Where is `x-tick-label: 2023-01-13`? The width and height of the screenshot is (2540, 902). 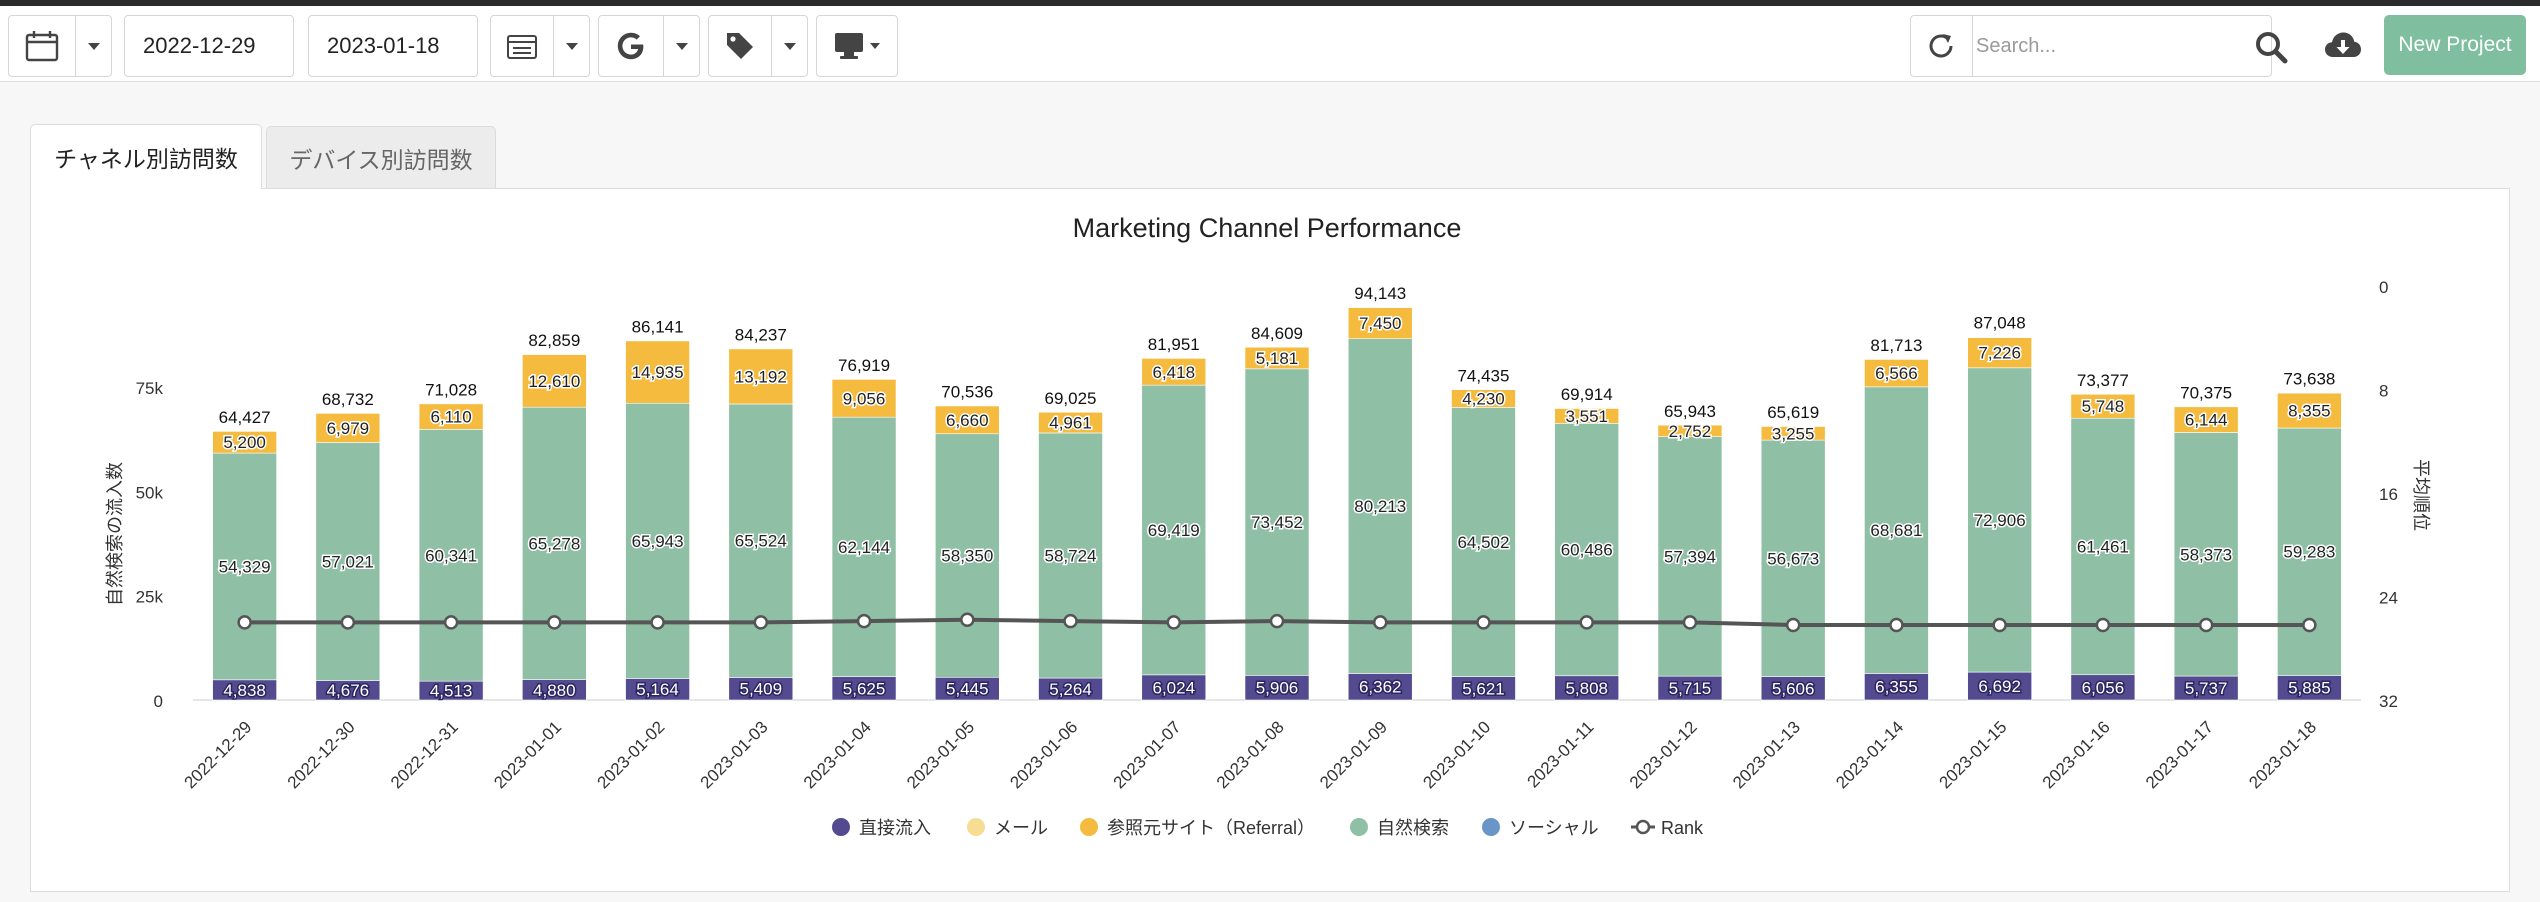 x-tick-label: 2023-01-13 is located at coordinates (1766, 754).